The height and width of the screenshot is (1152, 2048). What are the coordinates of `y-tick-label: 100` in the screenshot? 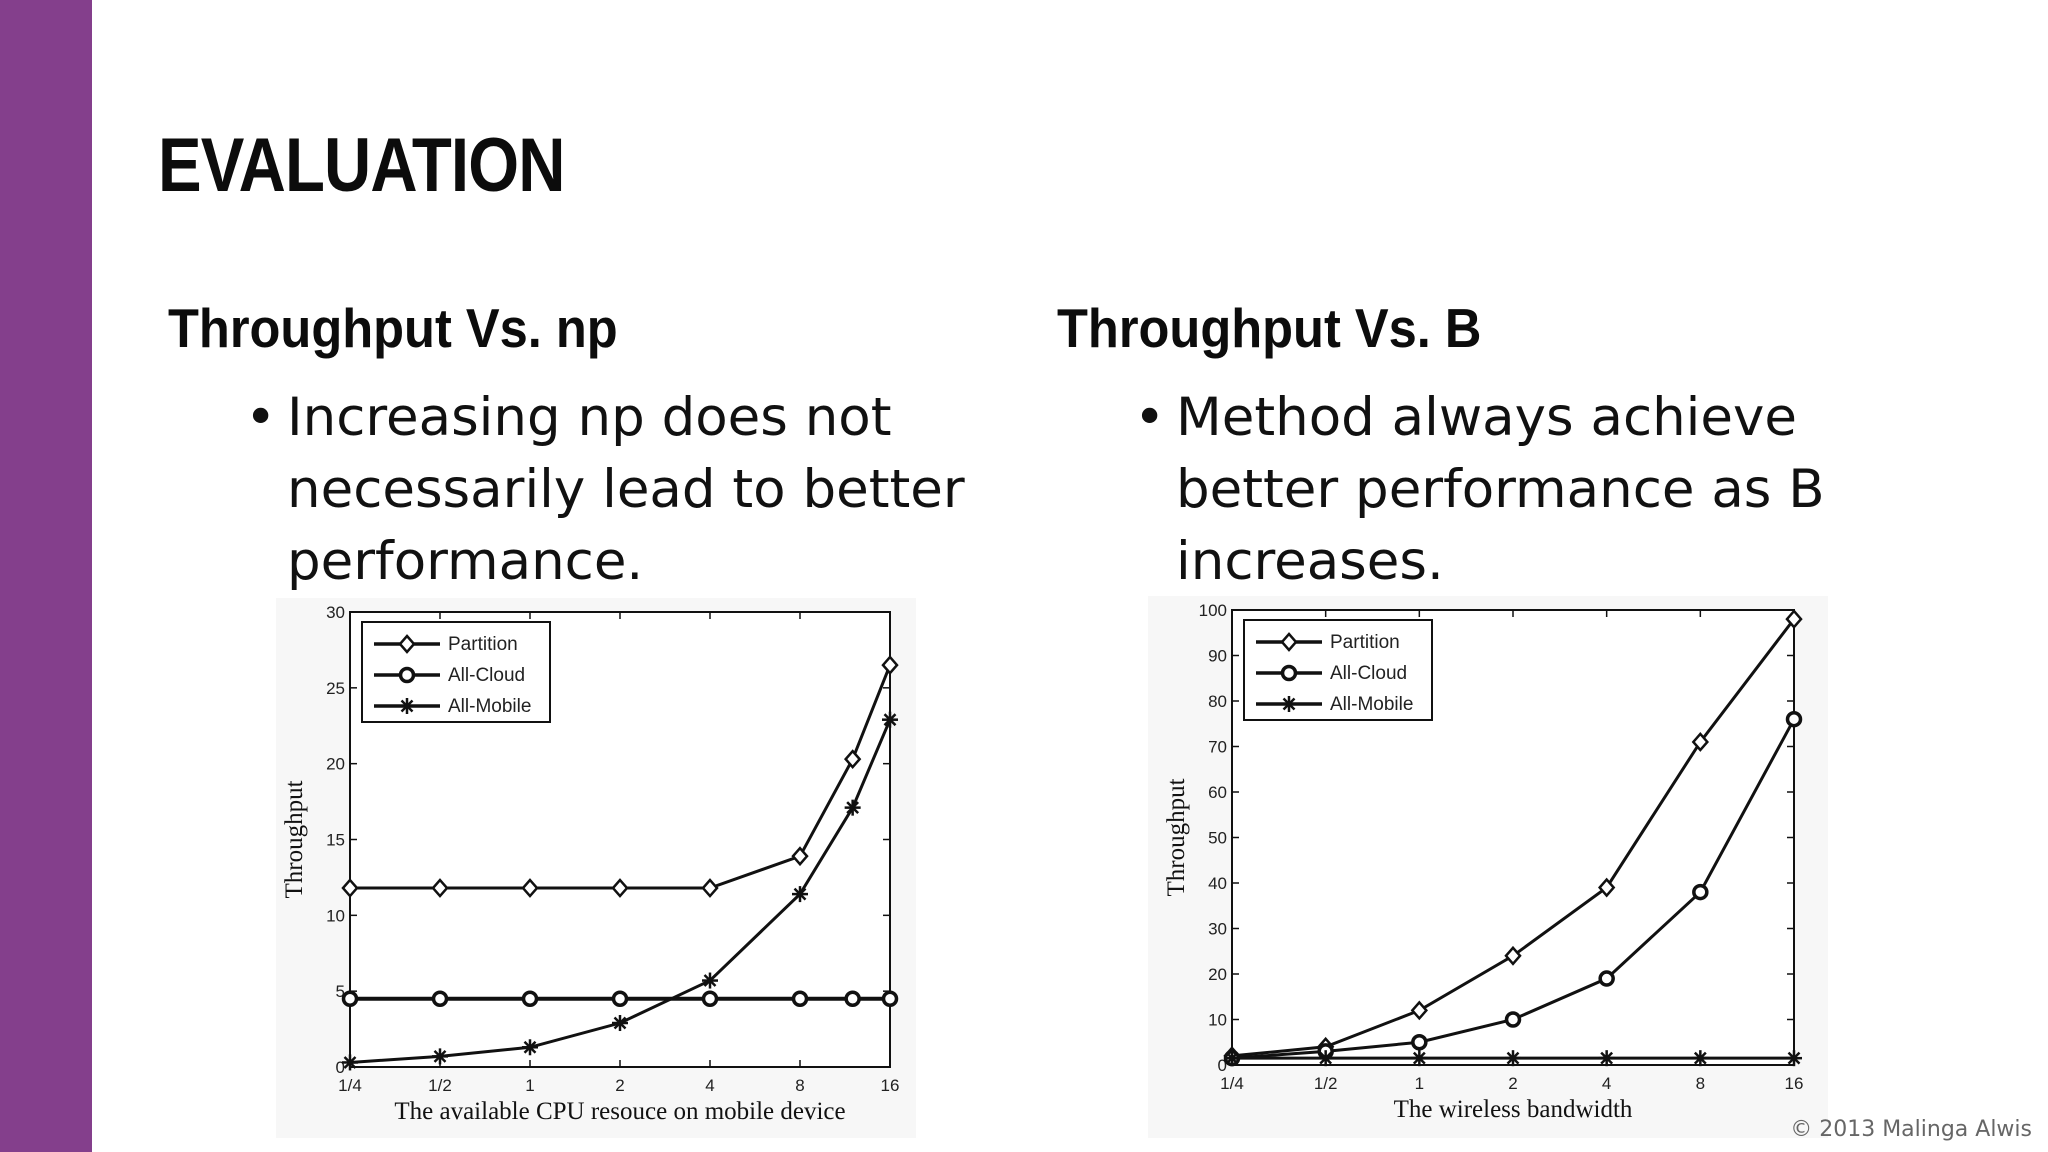 It's located at (1213, 610).